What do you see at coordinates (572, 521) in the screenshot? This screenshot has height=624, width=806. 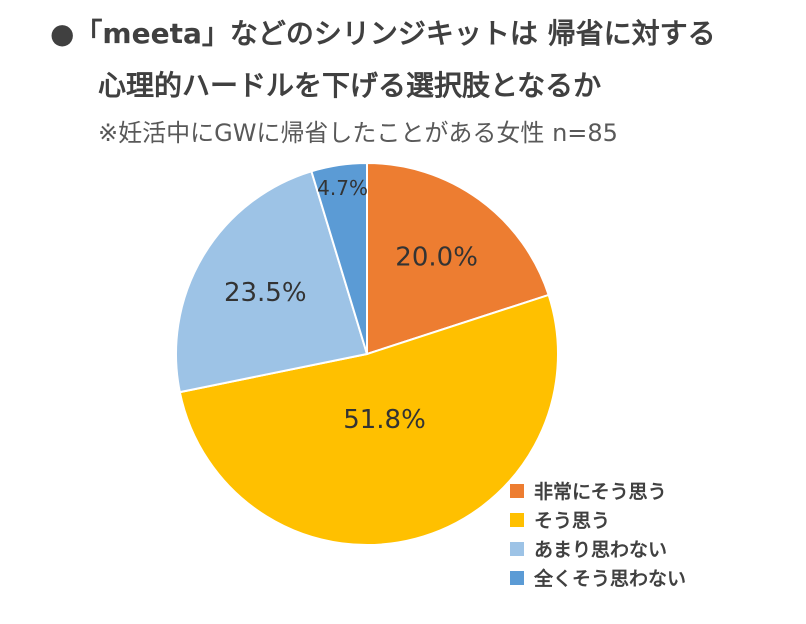 I see `legend-label-2: そう思う` at bounding box center [572, 521].